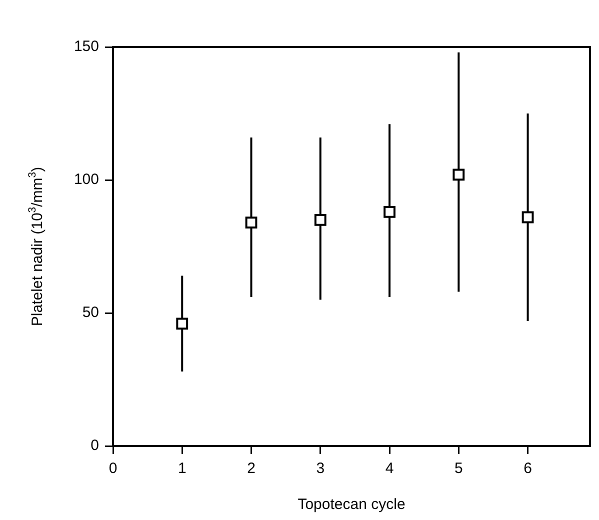 The width and height of the screenshot is (599, 520). What do you see at coordinates (113, 469) in the screenshot?
I see `x-tick-label: 0` at bounding box center [113, 469].